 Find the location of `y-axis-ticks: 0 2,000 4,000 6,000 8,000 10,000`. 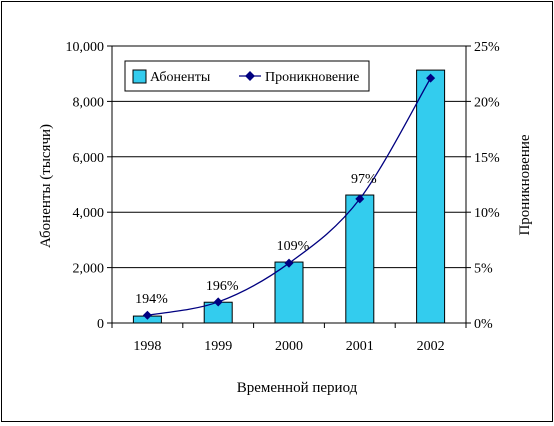

y-axis-ticks: 0 2,000 4,000 6,000 8,000 10,000 is located at coordinates (89, 186).